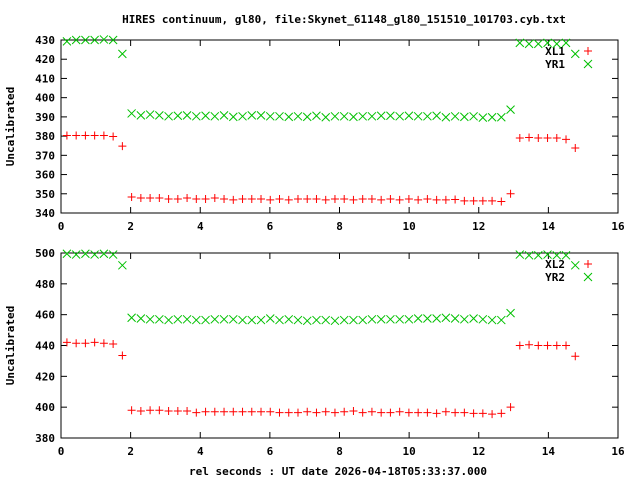  Describe the element at coordinates (321, 287) in the screenshot. I see `series-YR2` at that location.